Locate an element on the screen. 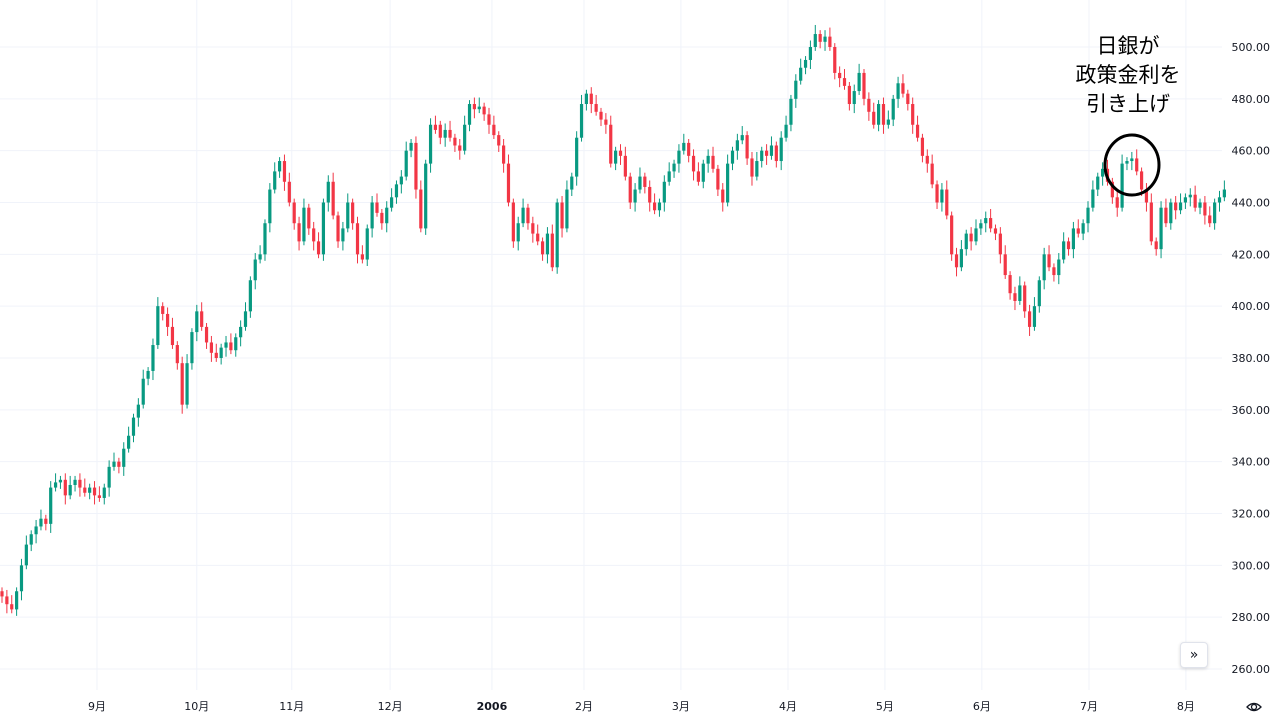 This screenshot has width=1280, height=720. y-tick-label: 360.00 is located at coordinates (1251, 410).